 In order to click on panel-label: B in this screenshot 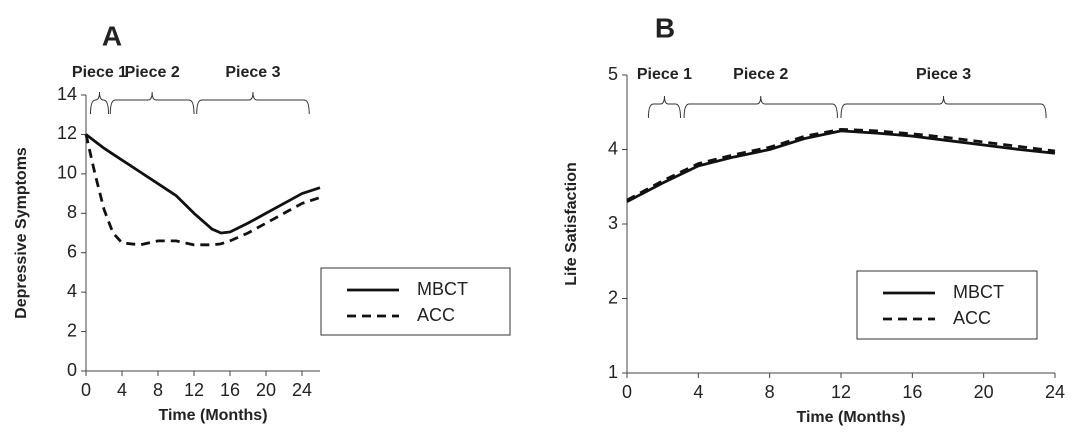, I will do `click(665, 27)`.